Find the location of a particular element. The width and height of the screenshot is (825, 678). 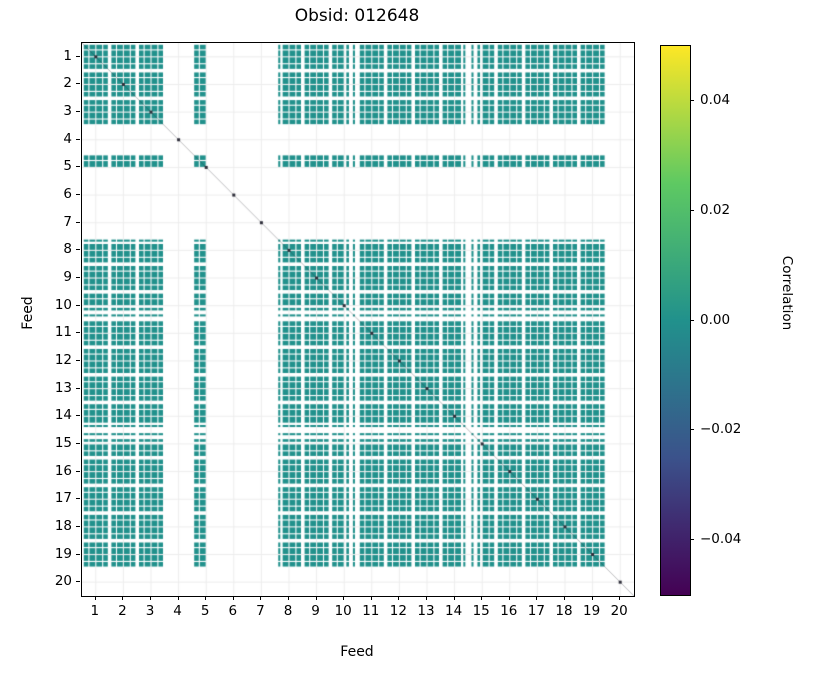

y-tick-label: 9 is located at coordinates (67, 277).